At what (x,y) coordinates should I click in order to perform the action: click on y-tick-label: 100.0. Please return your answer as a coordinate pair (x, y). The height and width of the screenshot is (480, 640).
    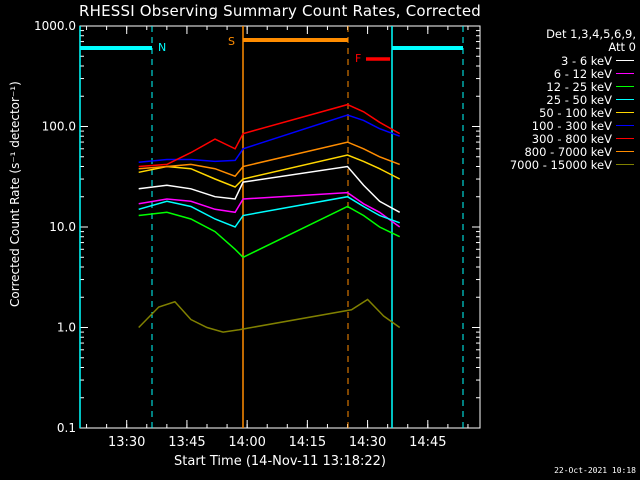
    Looking at the image, I should click on (59, 127).